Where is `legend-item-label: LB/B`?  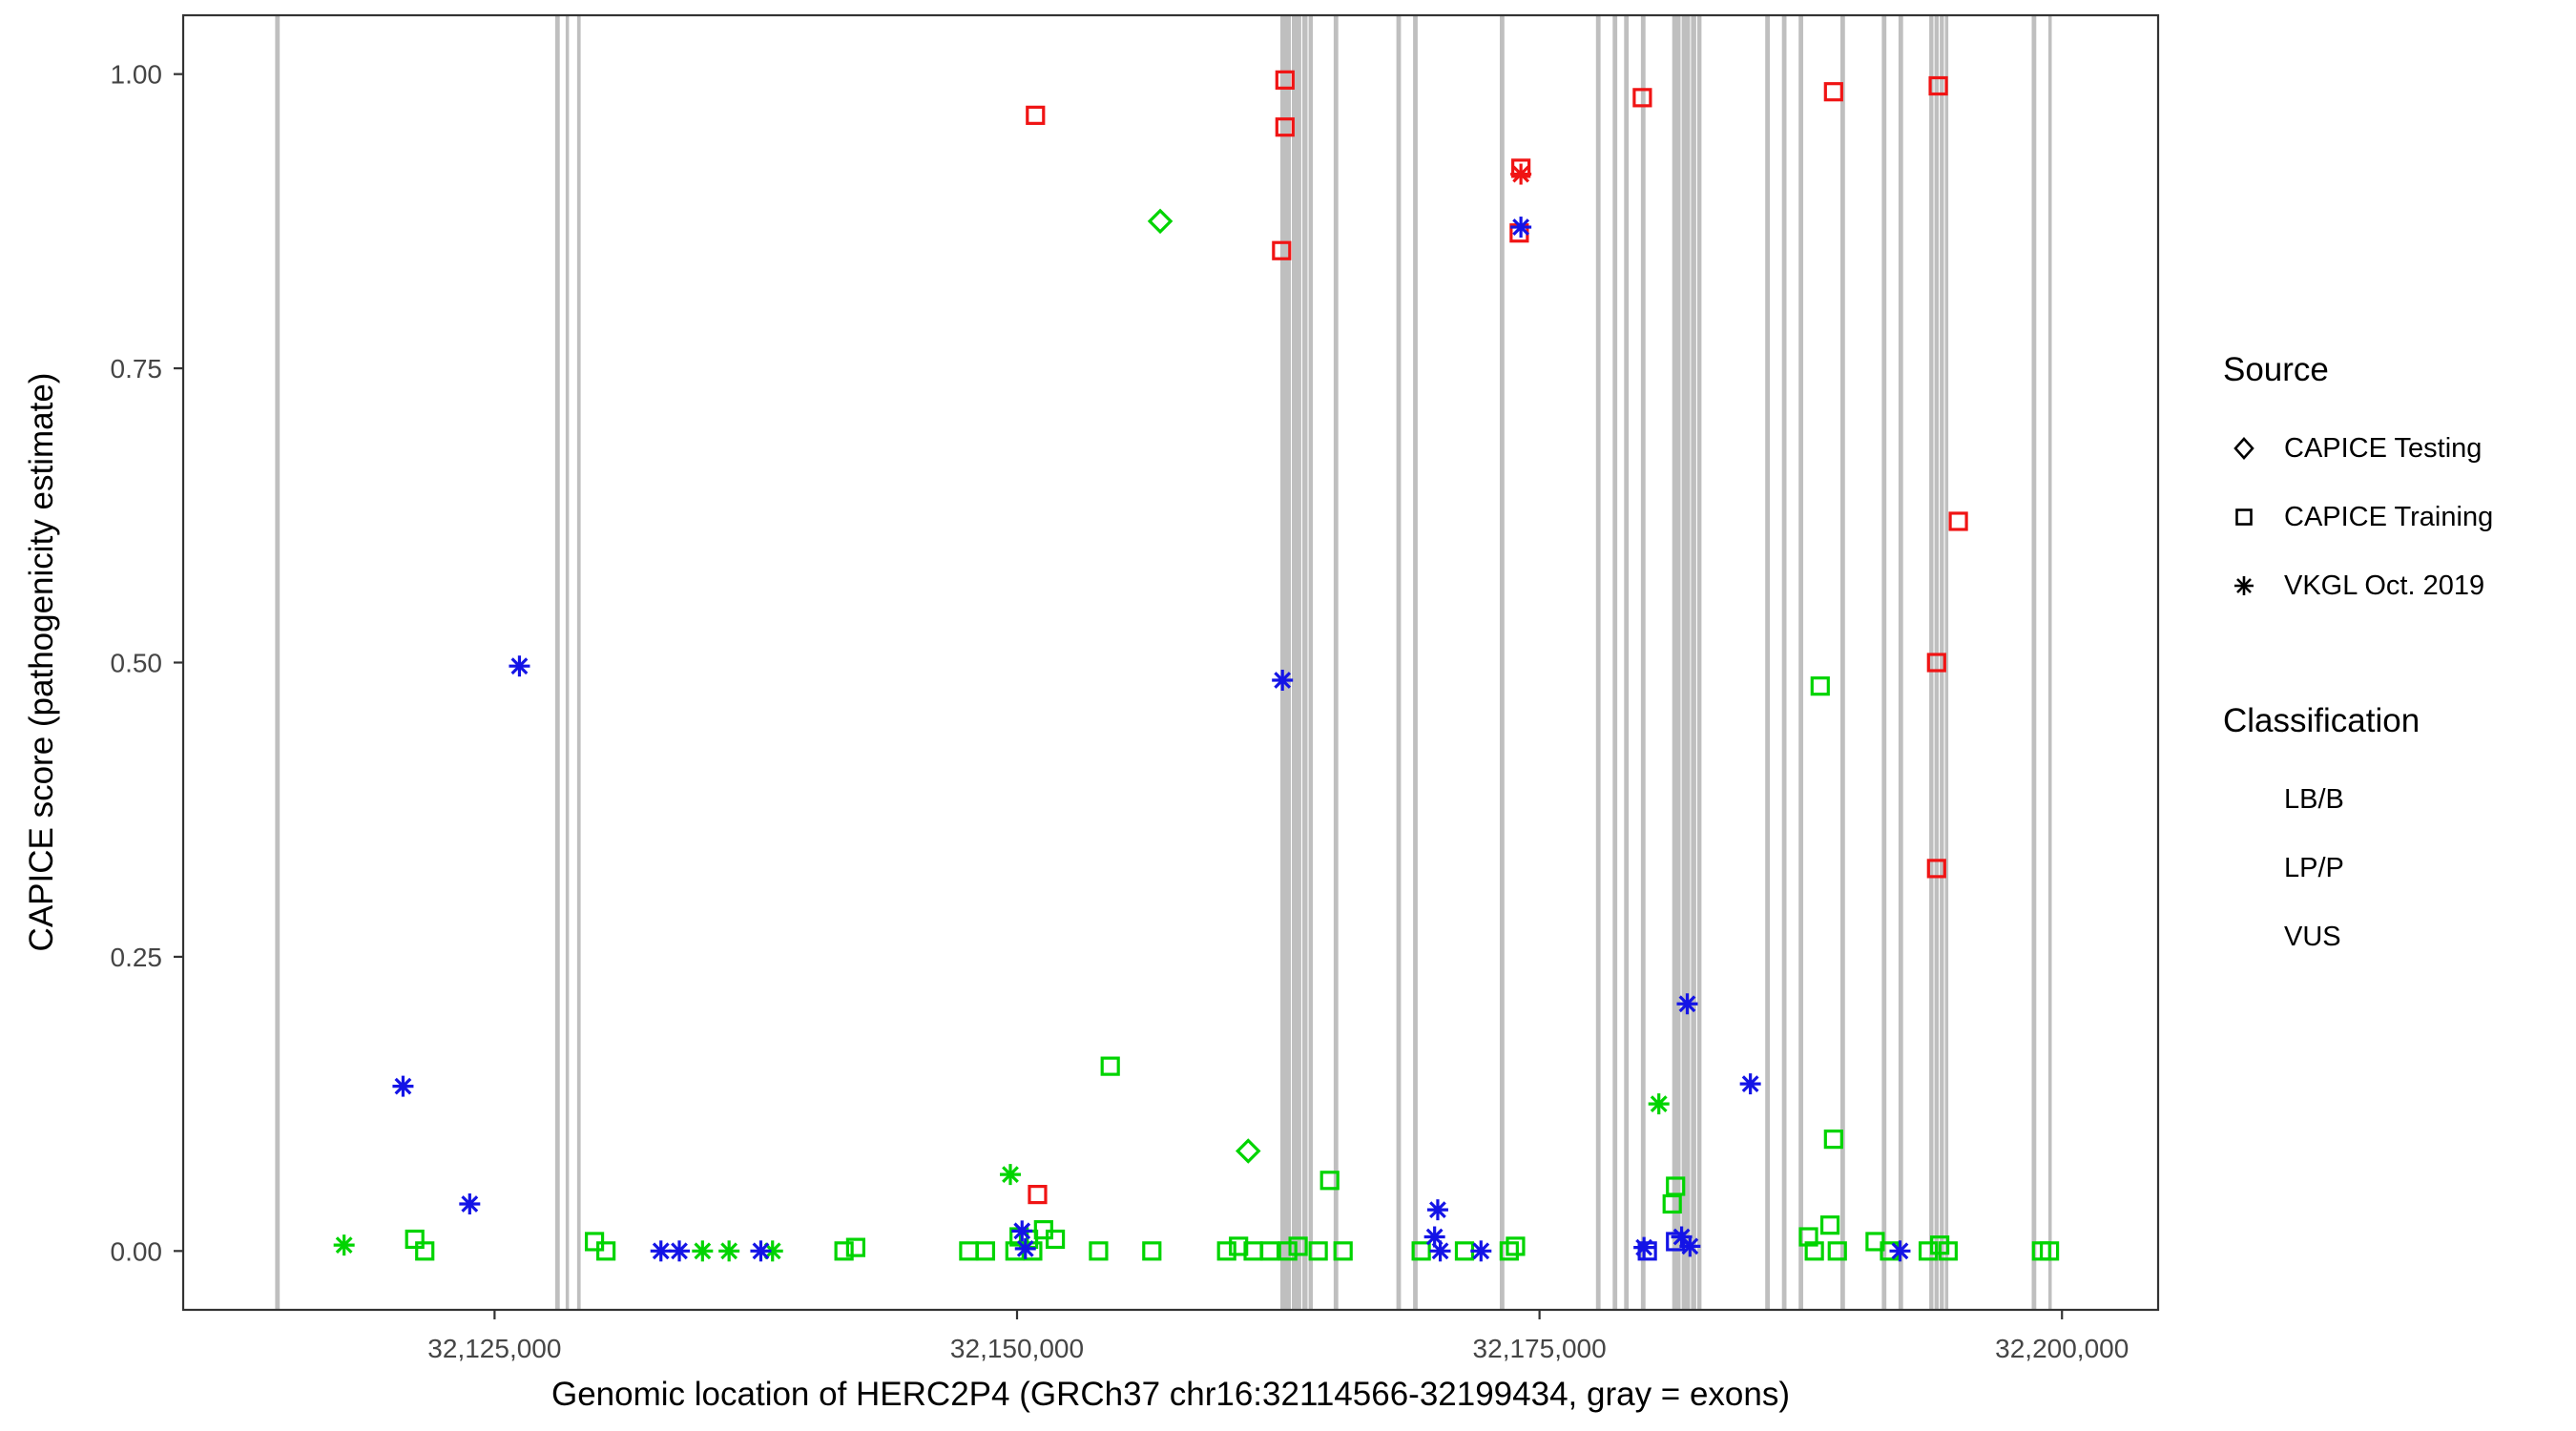 legend-item-label: LB/B is located at coordinates (2314, 799).